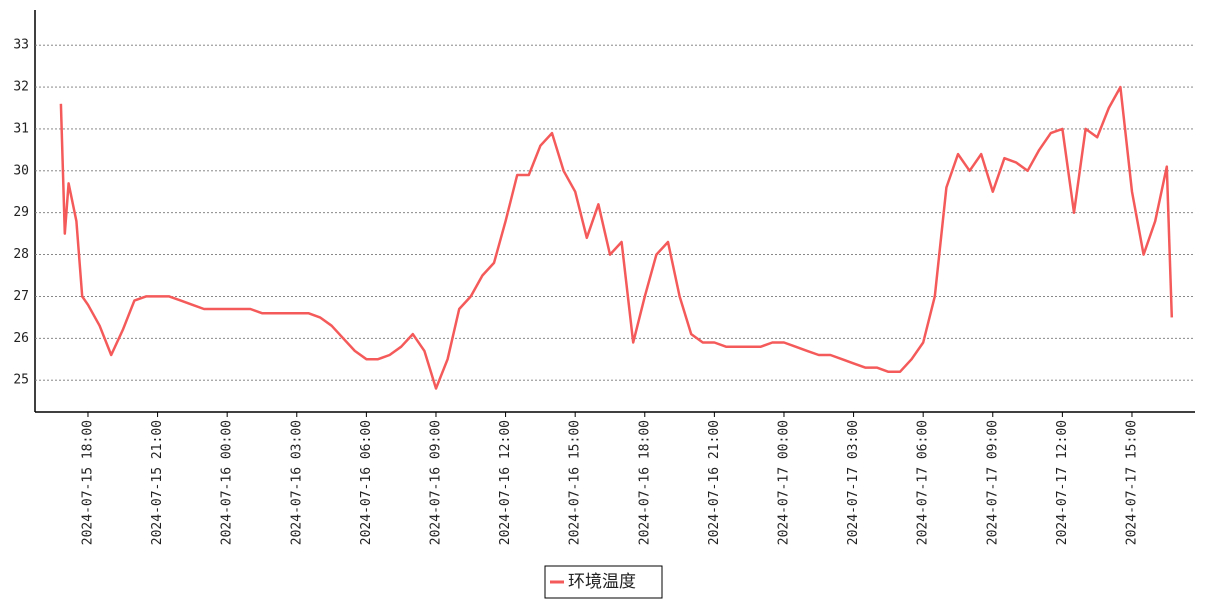  Describe the element at coordinates (21, 296) in the screenshot. I see `y-tick-label: 27` at that location.